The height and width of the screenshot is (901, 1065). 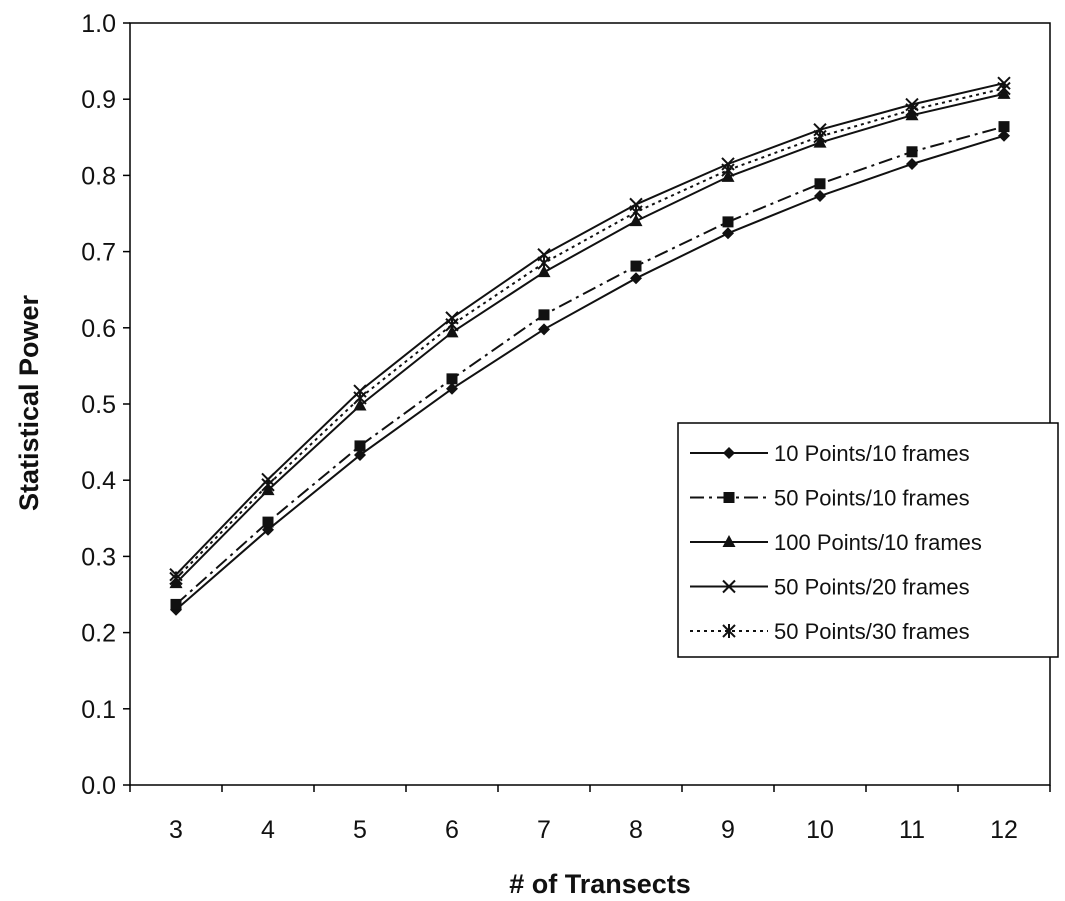 I want to click on x-tick-label: 4, so click(x=268, y=830).